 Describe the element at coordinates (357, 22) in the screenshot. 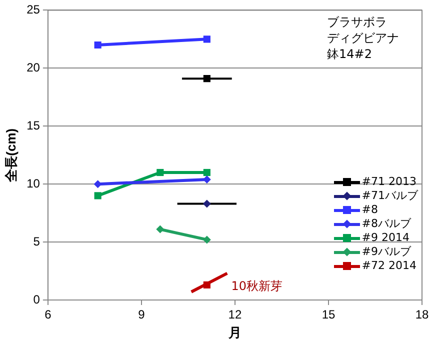

I see `annotation: ブラサボラ` at that location.